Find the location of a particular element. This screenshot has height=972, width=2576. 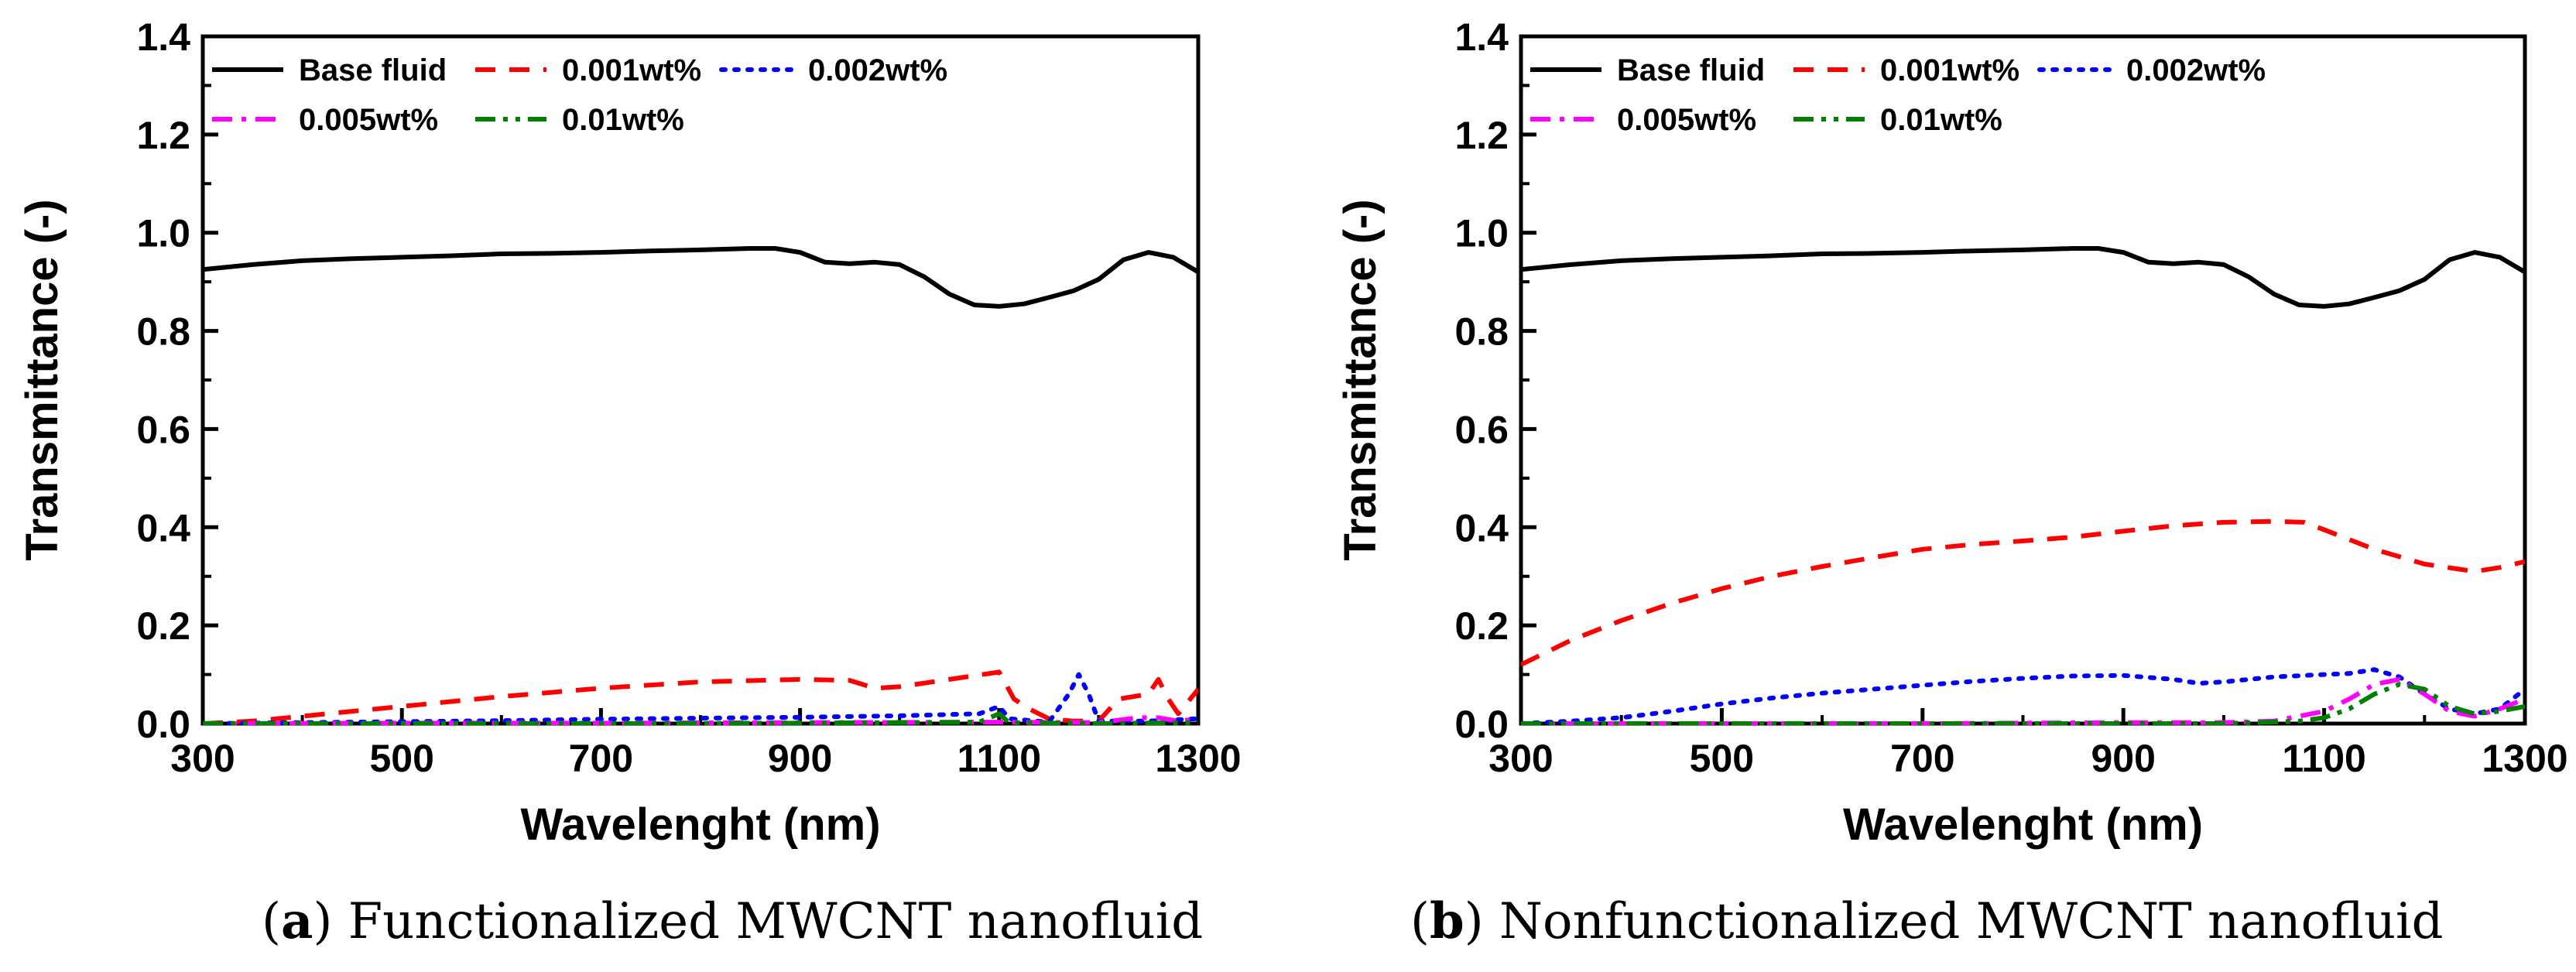

panel-caption-text: Nonfunctionalized MWCNT nanofluid is located at coordinates (1971, 921).